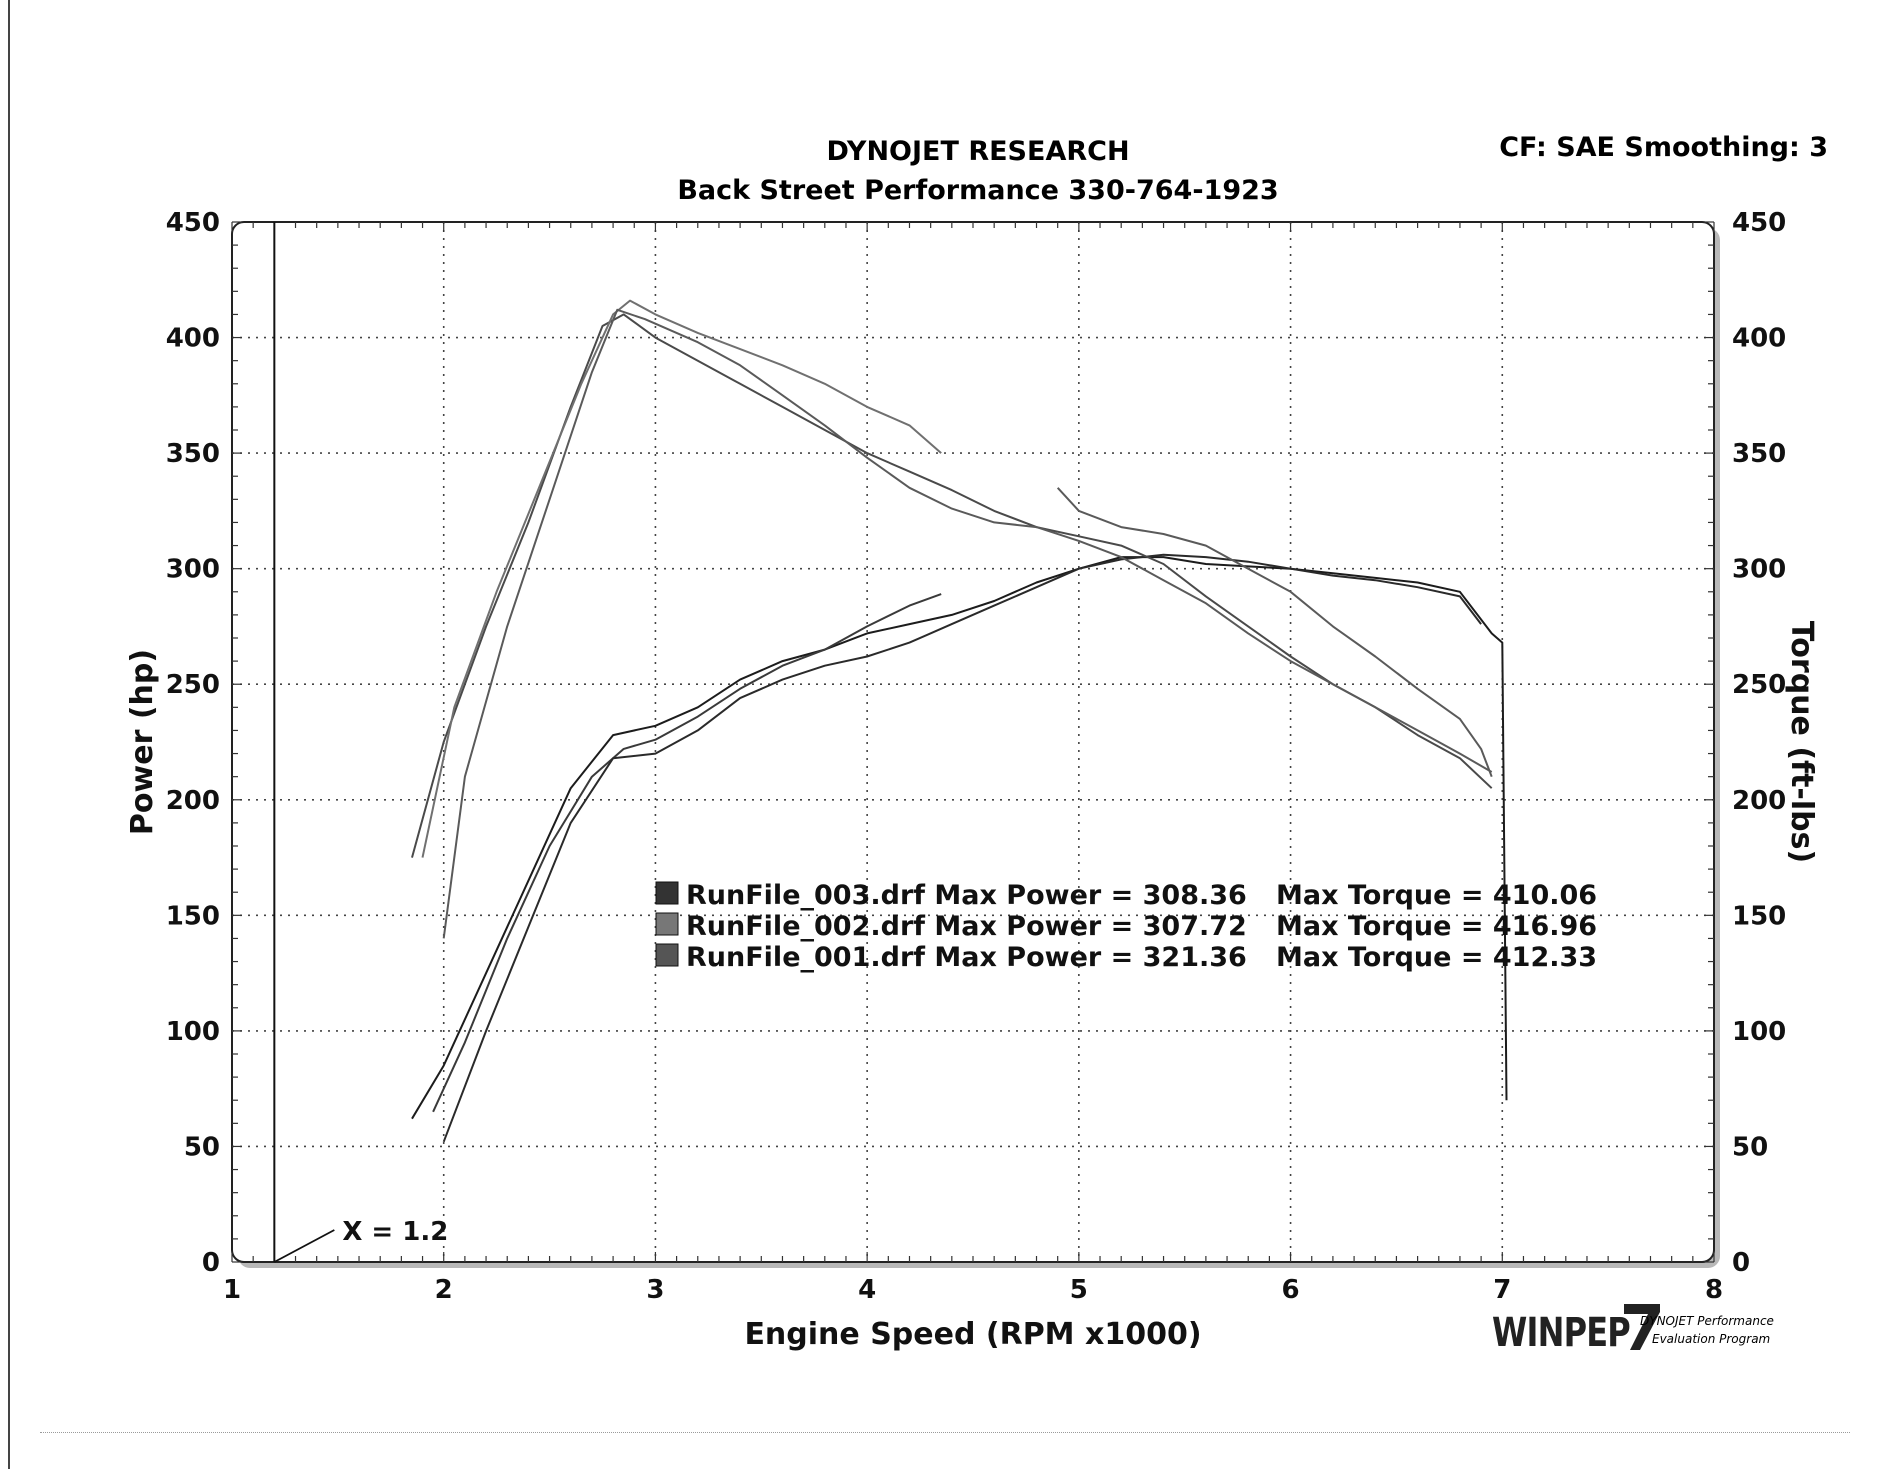 The image size is (1900, 1469). What do you see at coordinates (1801, 742) in the screenshot?
I see `y2-axis-label: Torque (ft-lbs)` at bounding box center [1801, 742].